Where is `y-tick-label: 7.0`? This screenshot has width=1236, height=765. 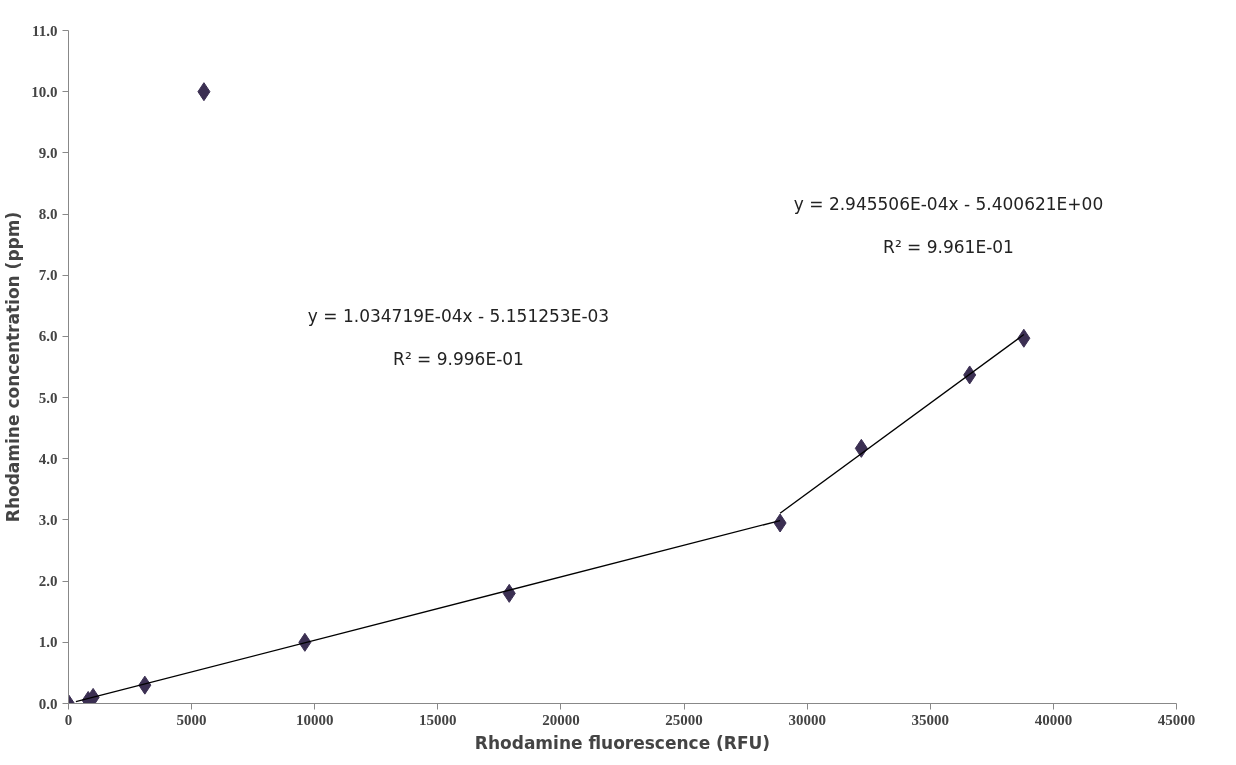 y-tick-label: 7.0 is located at coordinates (48, 275).